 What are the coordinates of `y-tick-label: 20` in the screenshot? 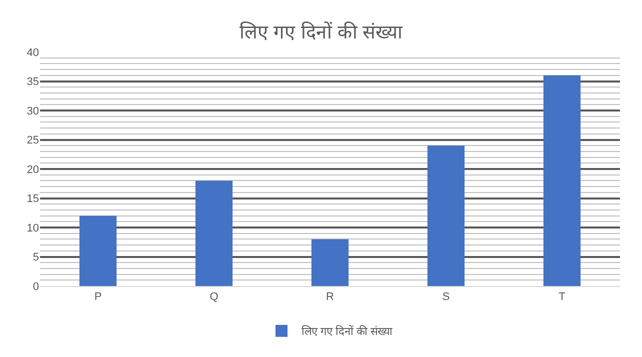 It's located at (32, 170).